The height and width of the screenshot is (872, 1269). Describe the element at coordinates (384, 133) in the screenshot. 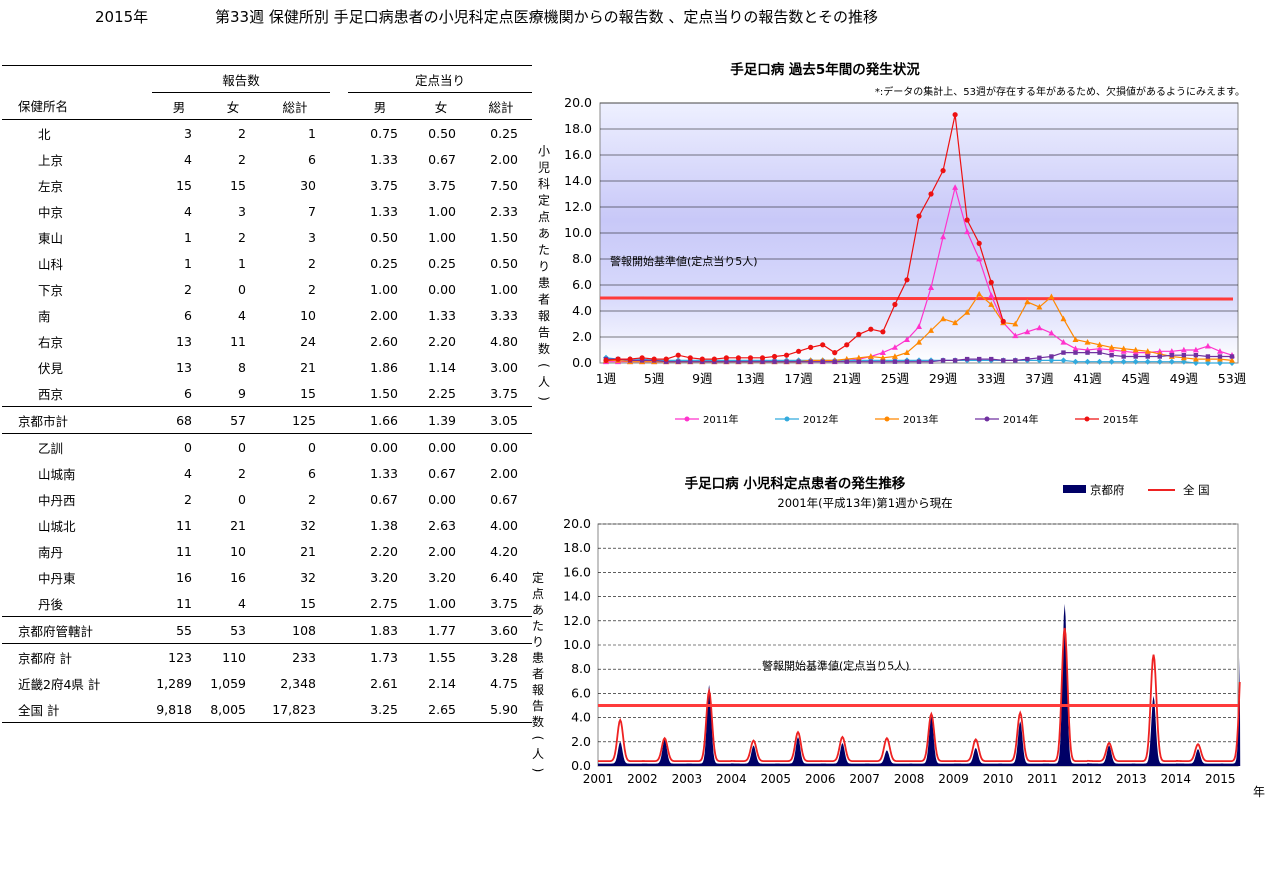

I see `row-value: 0.75` at that location.